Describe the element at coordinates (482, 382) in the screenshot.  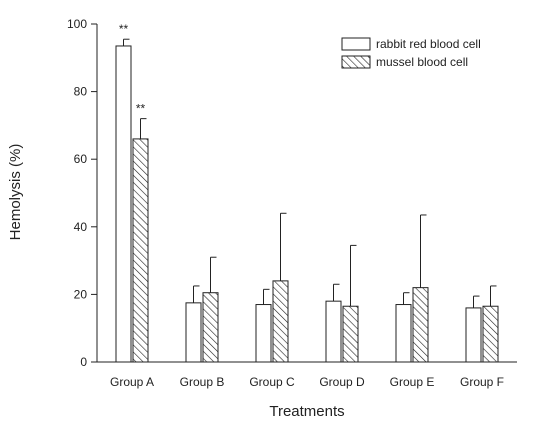
I see `x-tick-label: Group F` at that location.